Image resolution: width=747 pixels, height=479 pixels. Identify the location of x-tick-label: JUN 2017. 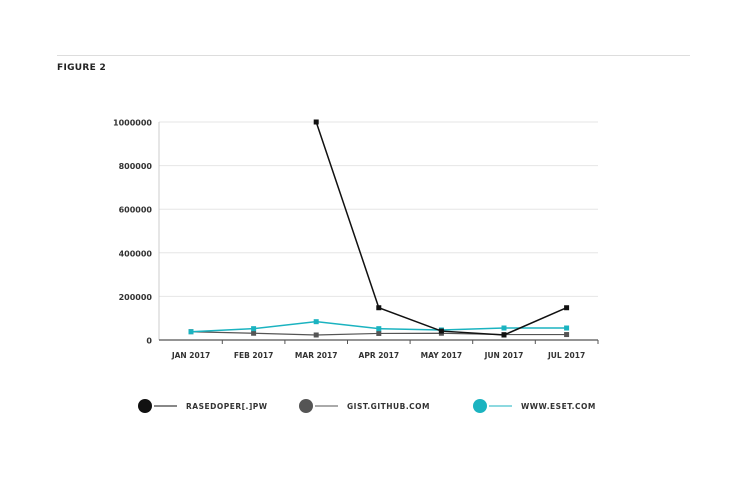
(504, 355).